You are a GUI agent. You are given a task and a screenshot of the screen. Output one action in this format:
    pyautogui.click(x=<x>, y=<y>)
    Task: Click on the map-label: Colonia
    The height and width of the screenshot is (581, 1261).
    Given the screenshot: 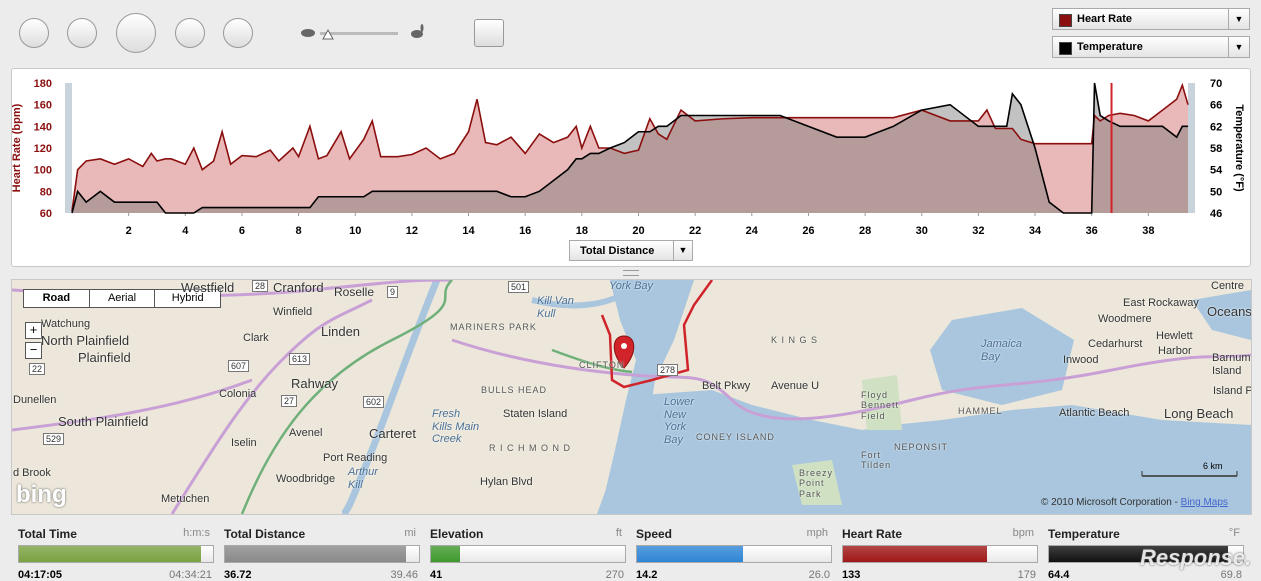 What is the action you would take?
    pyautogui.click(x=238, y=394)
    